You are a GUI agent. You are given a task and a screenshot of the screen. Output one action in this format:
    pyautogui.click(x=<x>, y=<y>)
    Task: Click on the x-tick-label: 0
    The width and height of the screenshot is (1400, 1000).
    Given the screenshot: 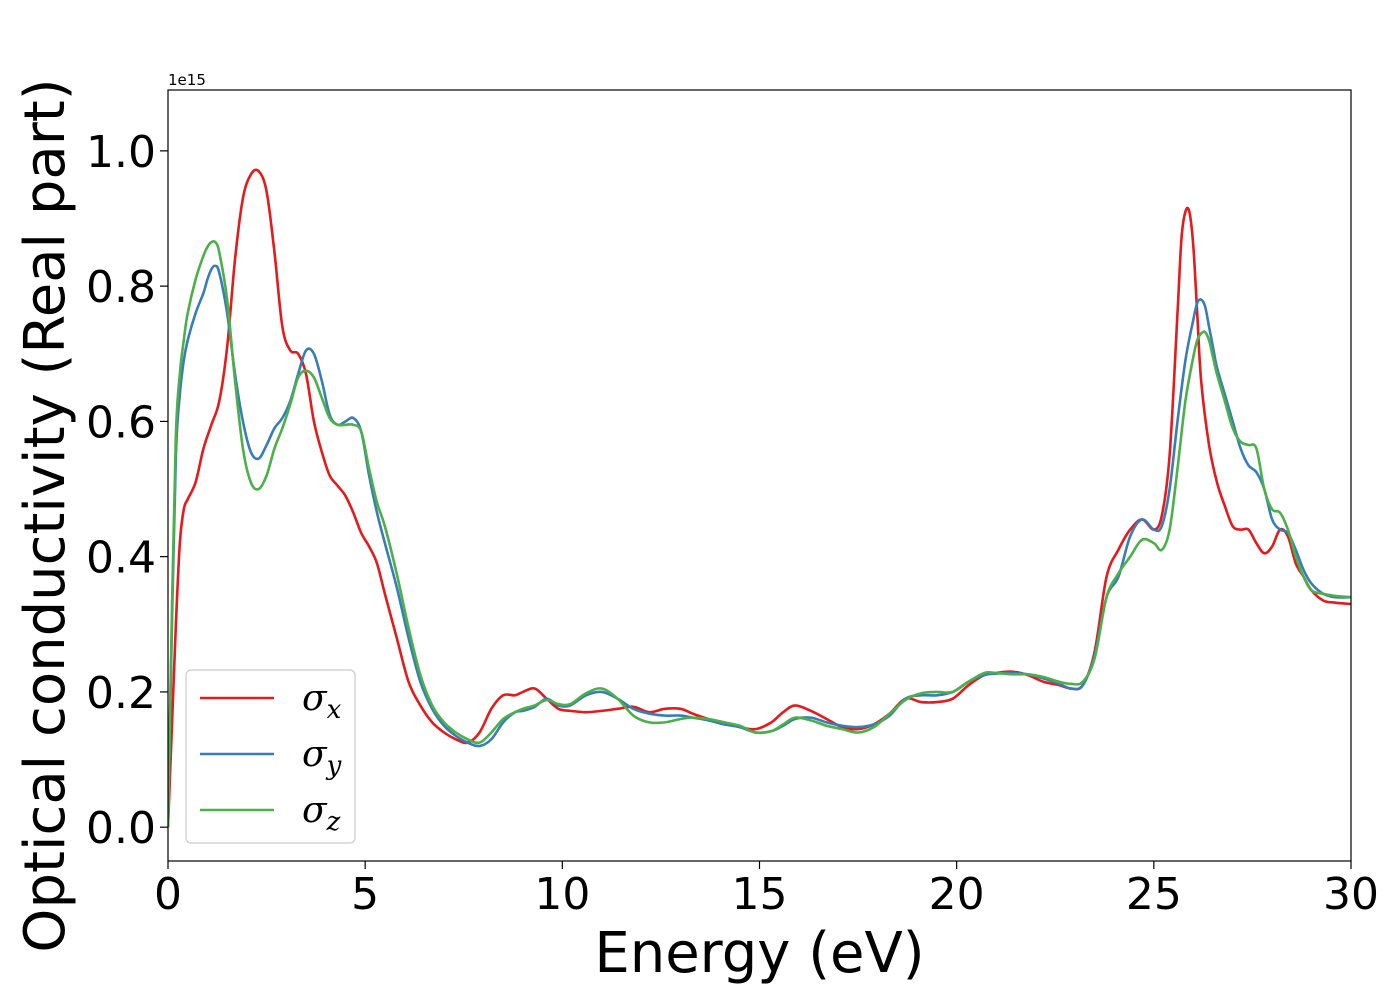 What is the action you would take?
    pyautogui.click(x=168, y=894)
    